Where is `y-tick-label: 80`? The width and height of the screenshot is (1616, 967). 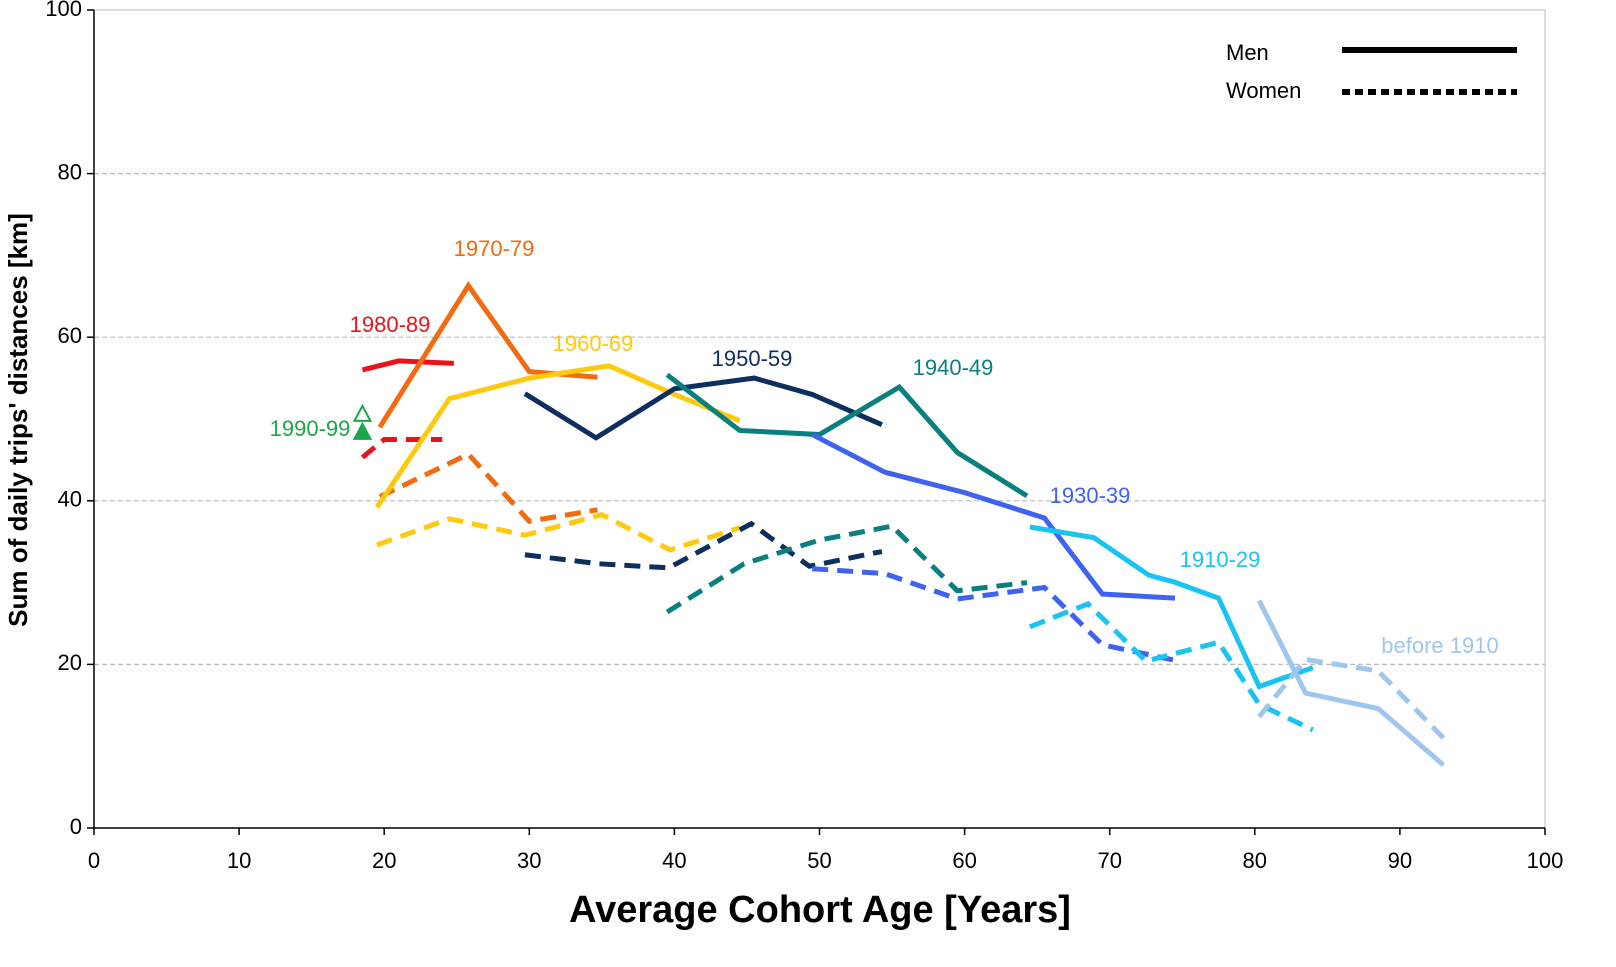
y-tick-label: 80 is located at coordinates (70, 171).